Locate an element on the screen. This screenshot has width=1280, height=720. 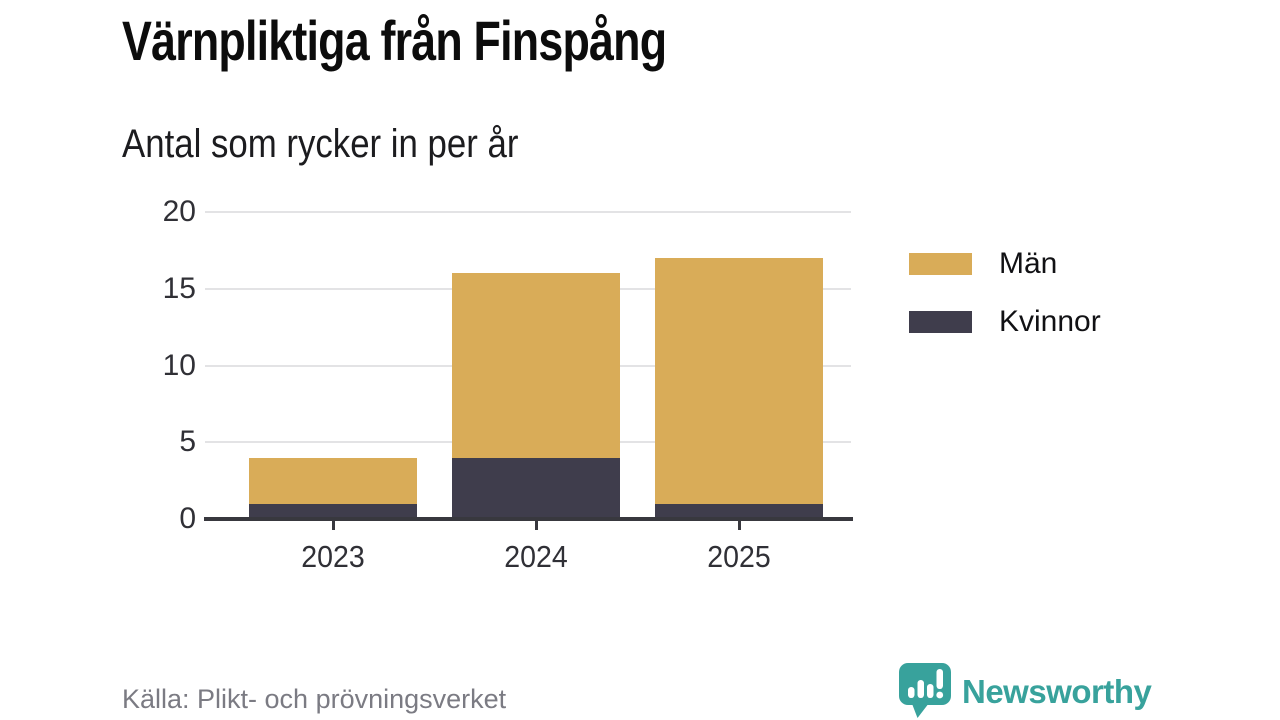
bar-2025-män-segment is located at coordinates (739, 381).